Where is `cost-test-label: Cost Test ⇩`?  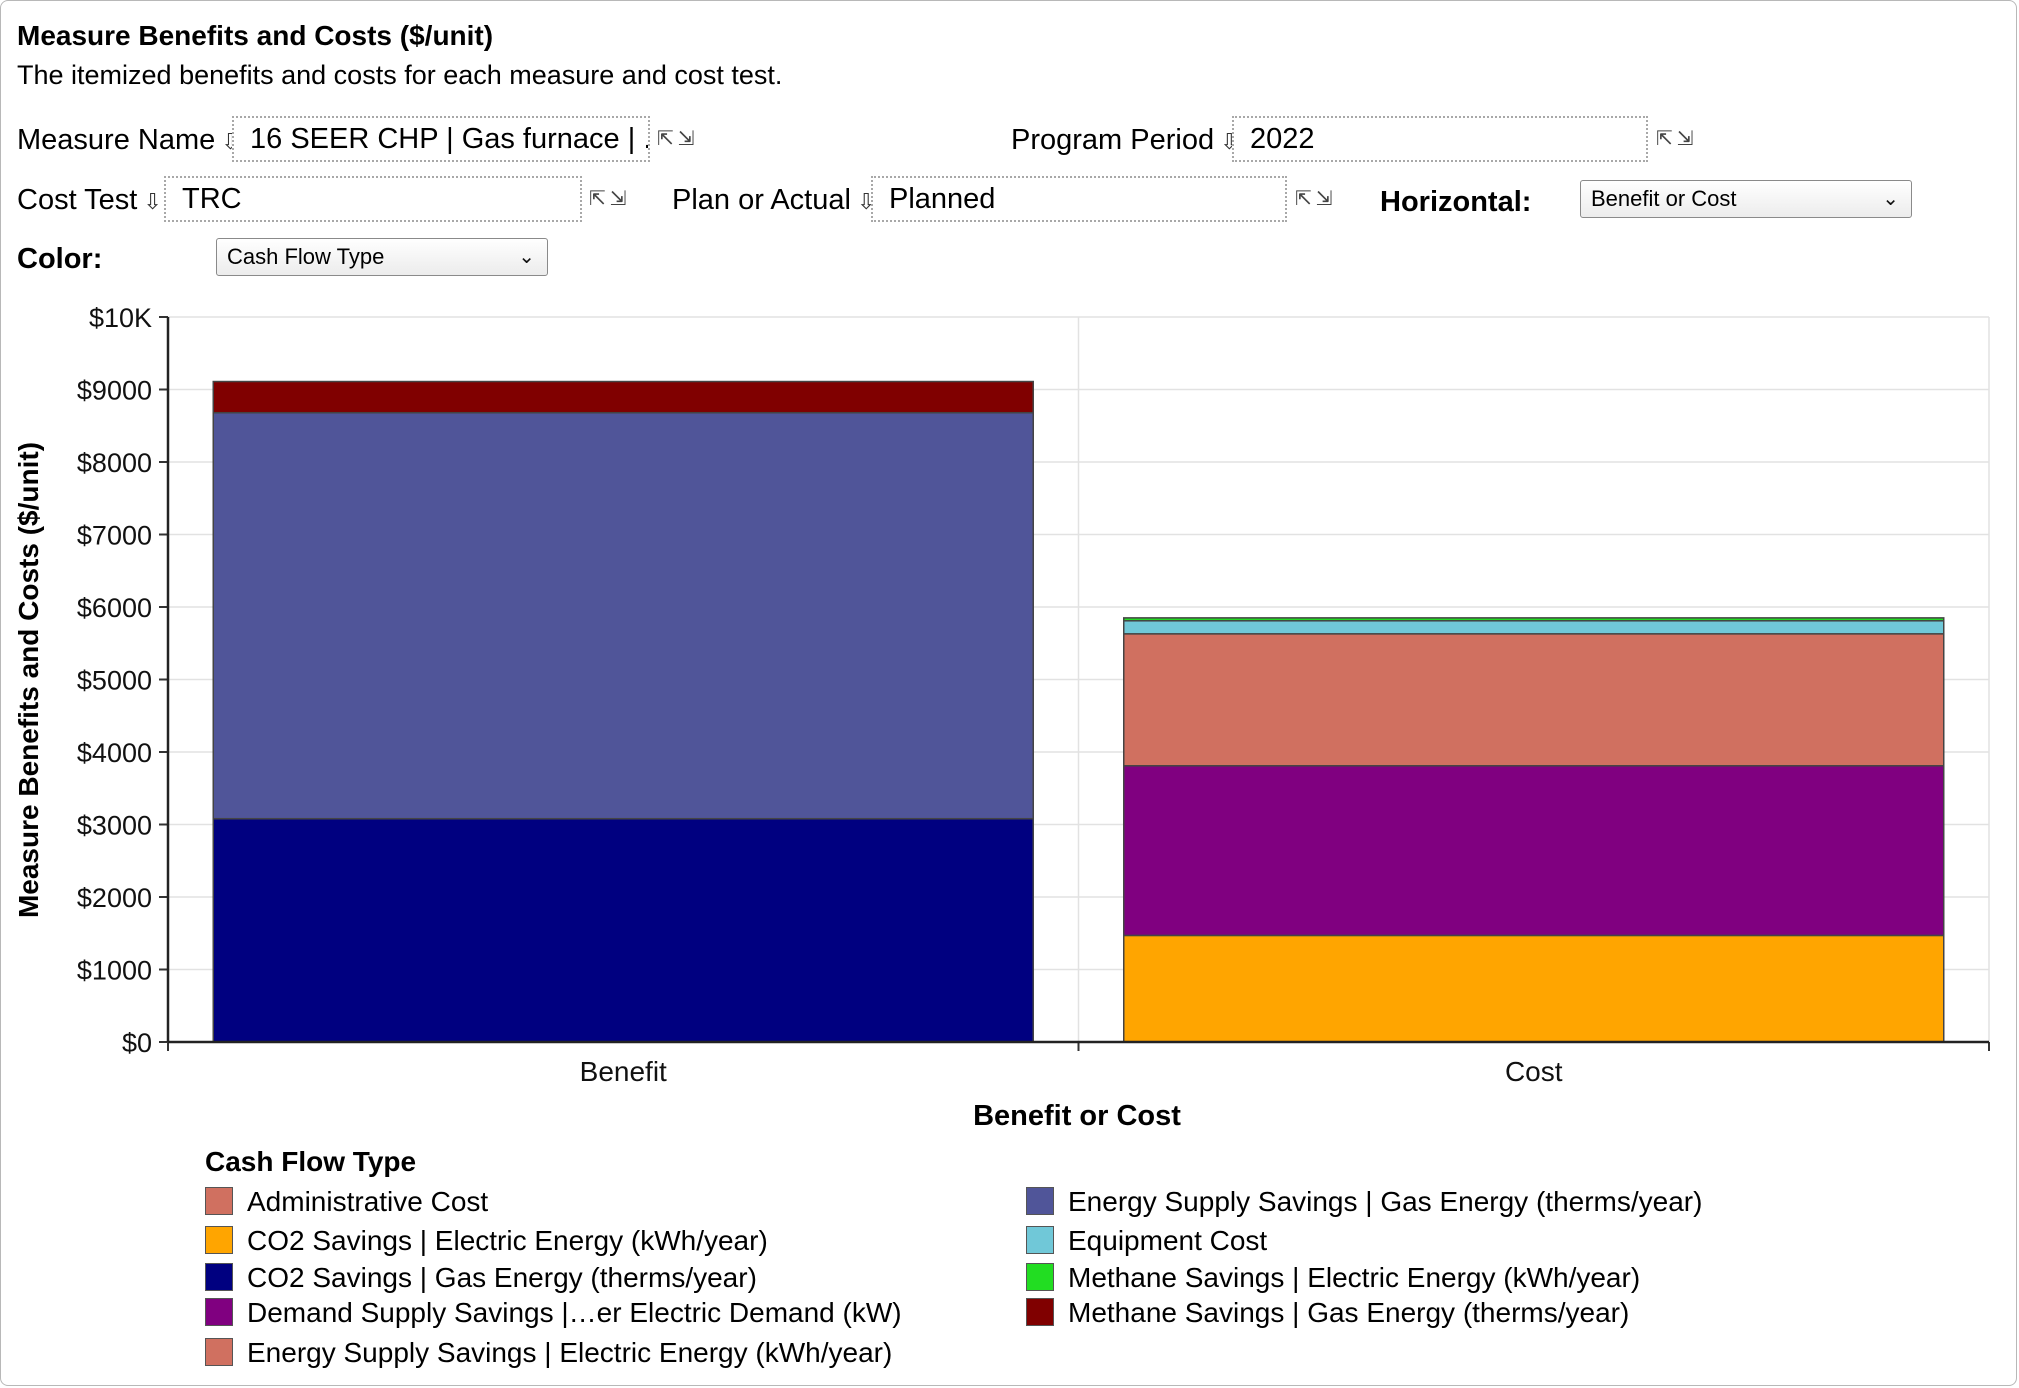
cost-test-label: Cost Test ⇩ is located at coordinates (89, 200).